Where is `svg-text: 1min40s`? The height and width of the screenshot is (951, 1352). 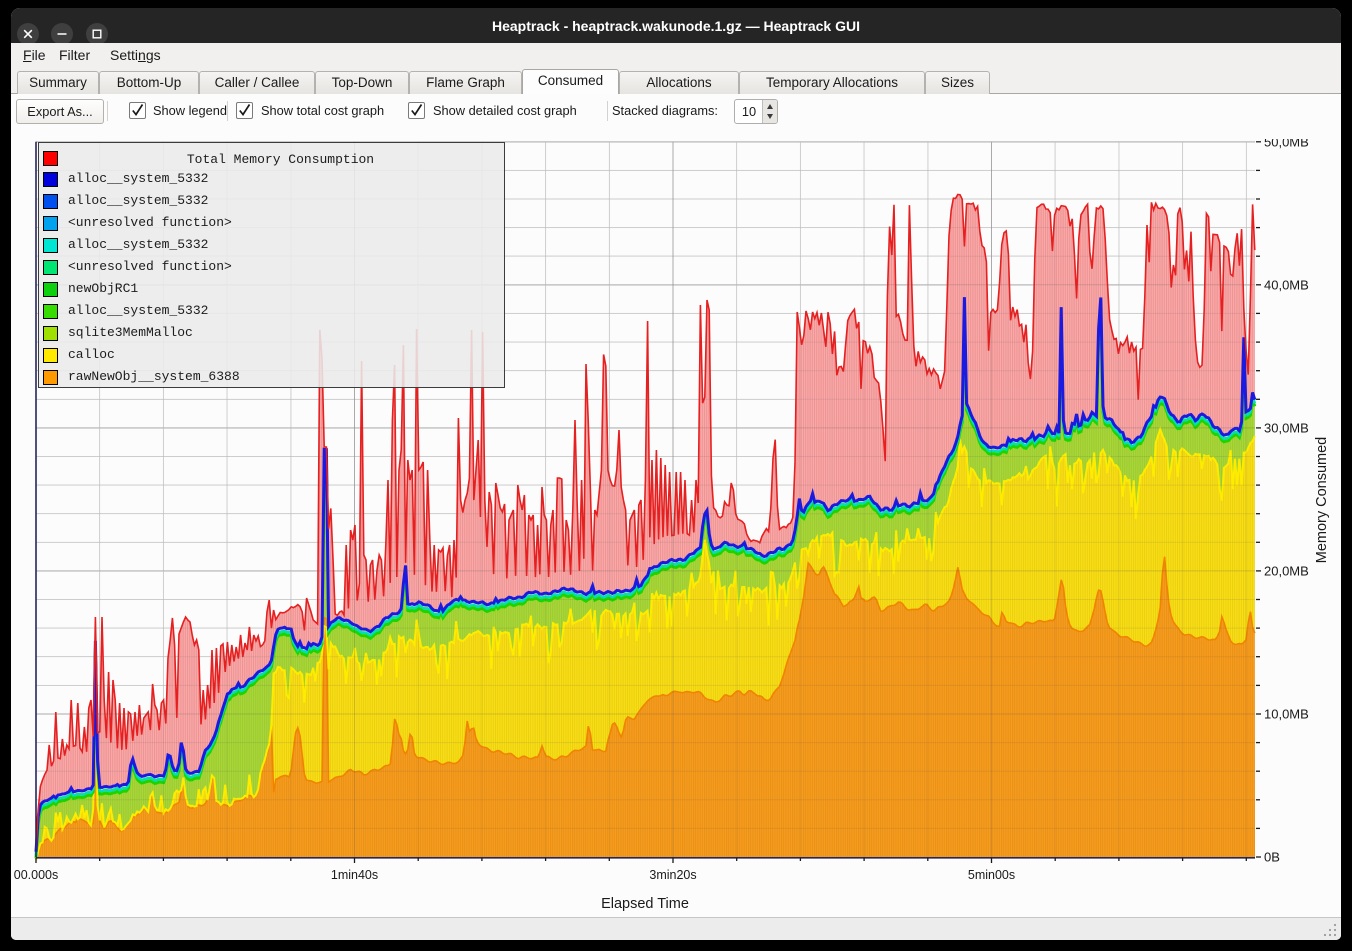
svg-text: 1min40s is located at coordinates (354, 875).